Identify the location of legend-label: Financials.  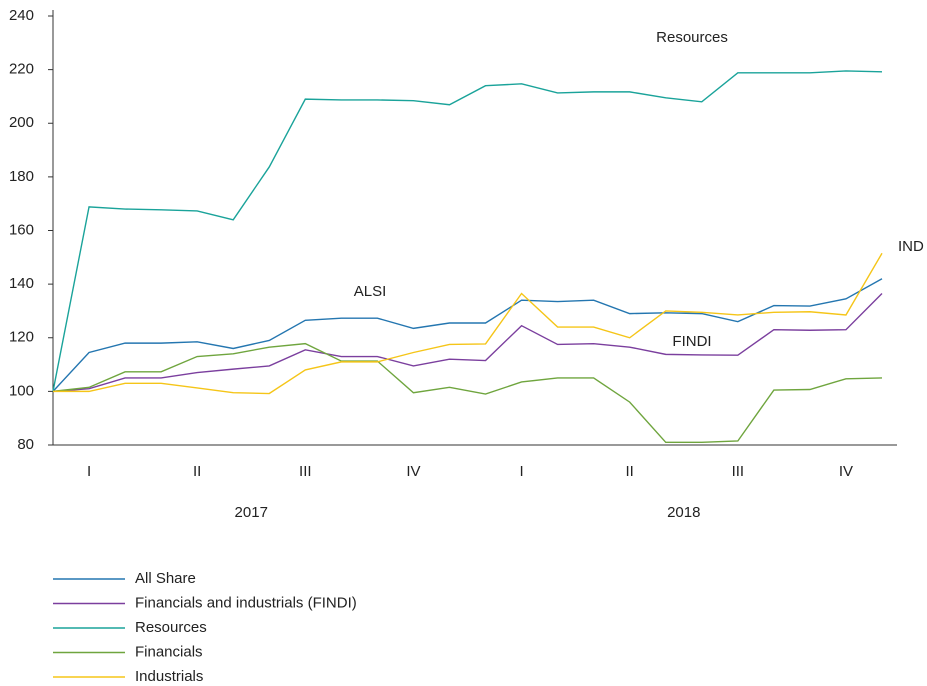
(169, 651).